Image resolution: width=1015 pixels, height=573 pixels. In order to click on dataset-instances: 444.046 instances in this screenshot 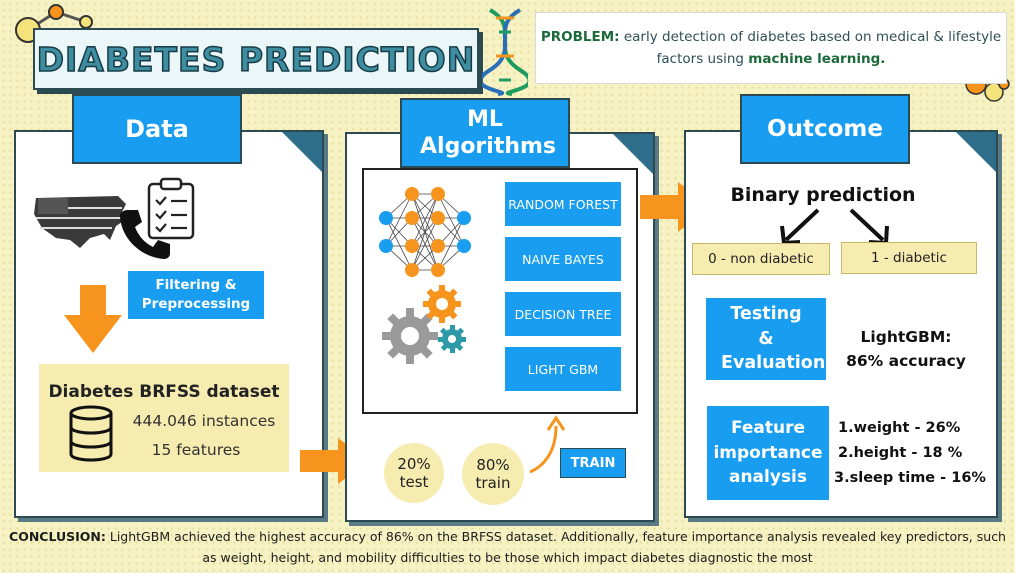, I will do `click(204, 421)`.